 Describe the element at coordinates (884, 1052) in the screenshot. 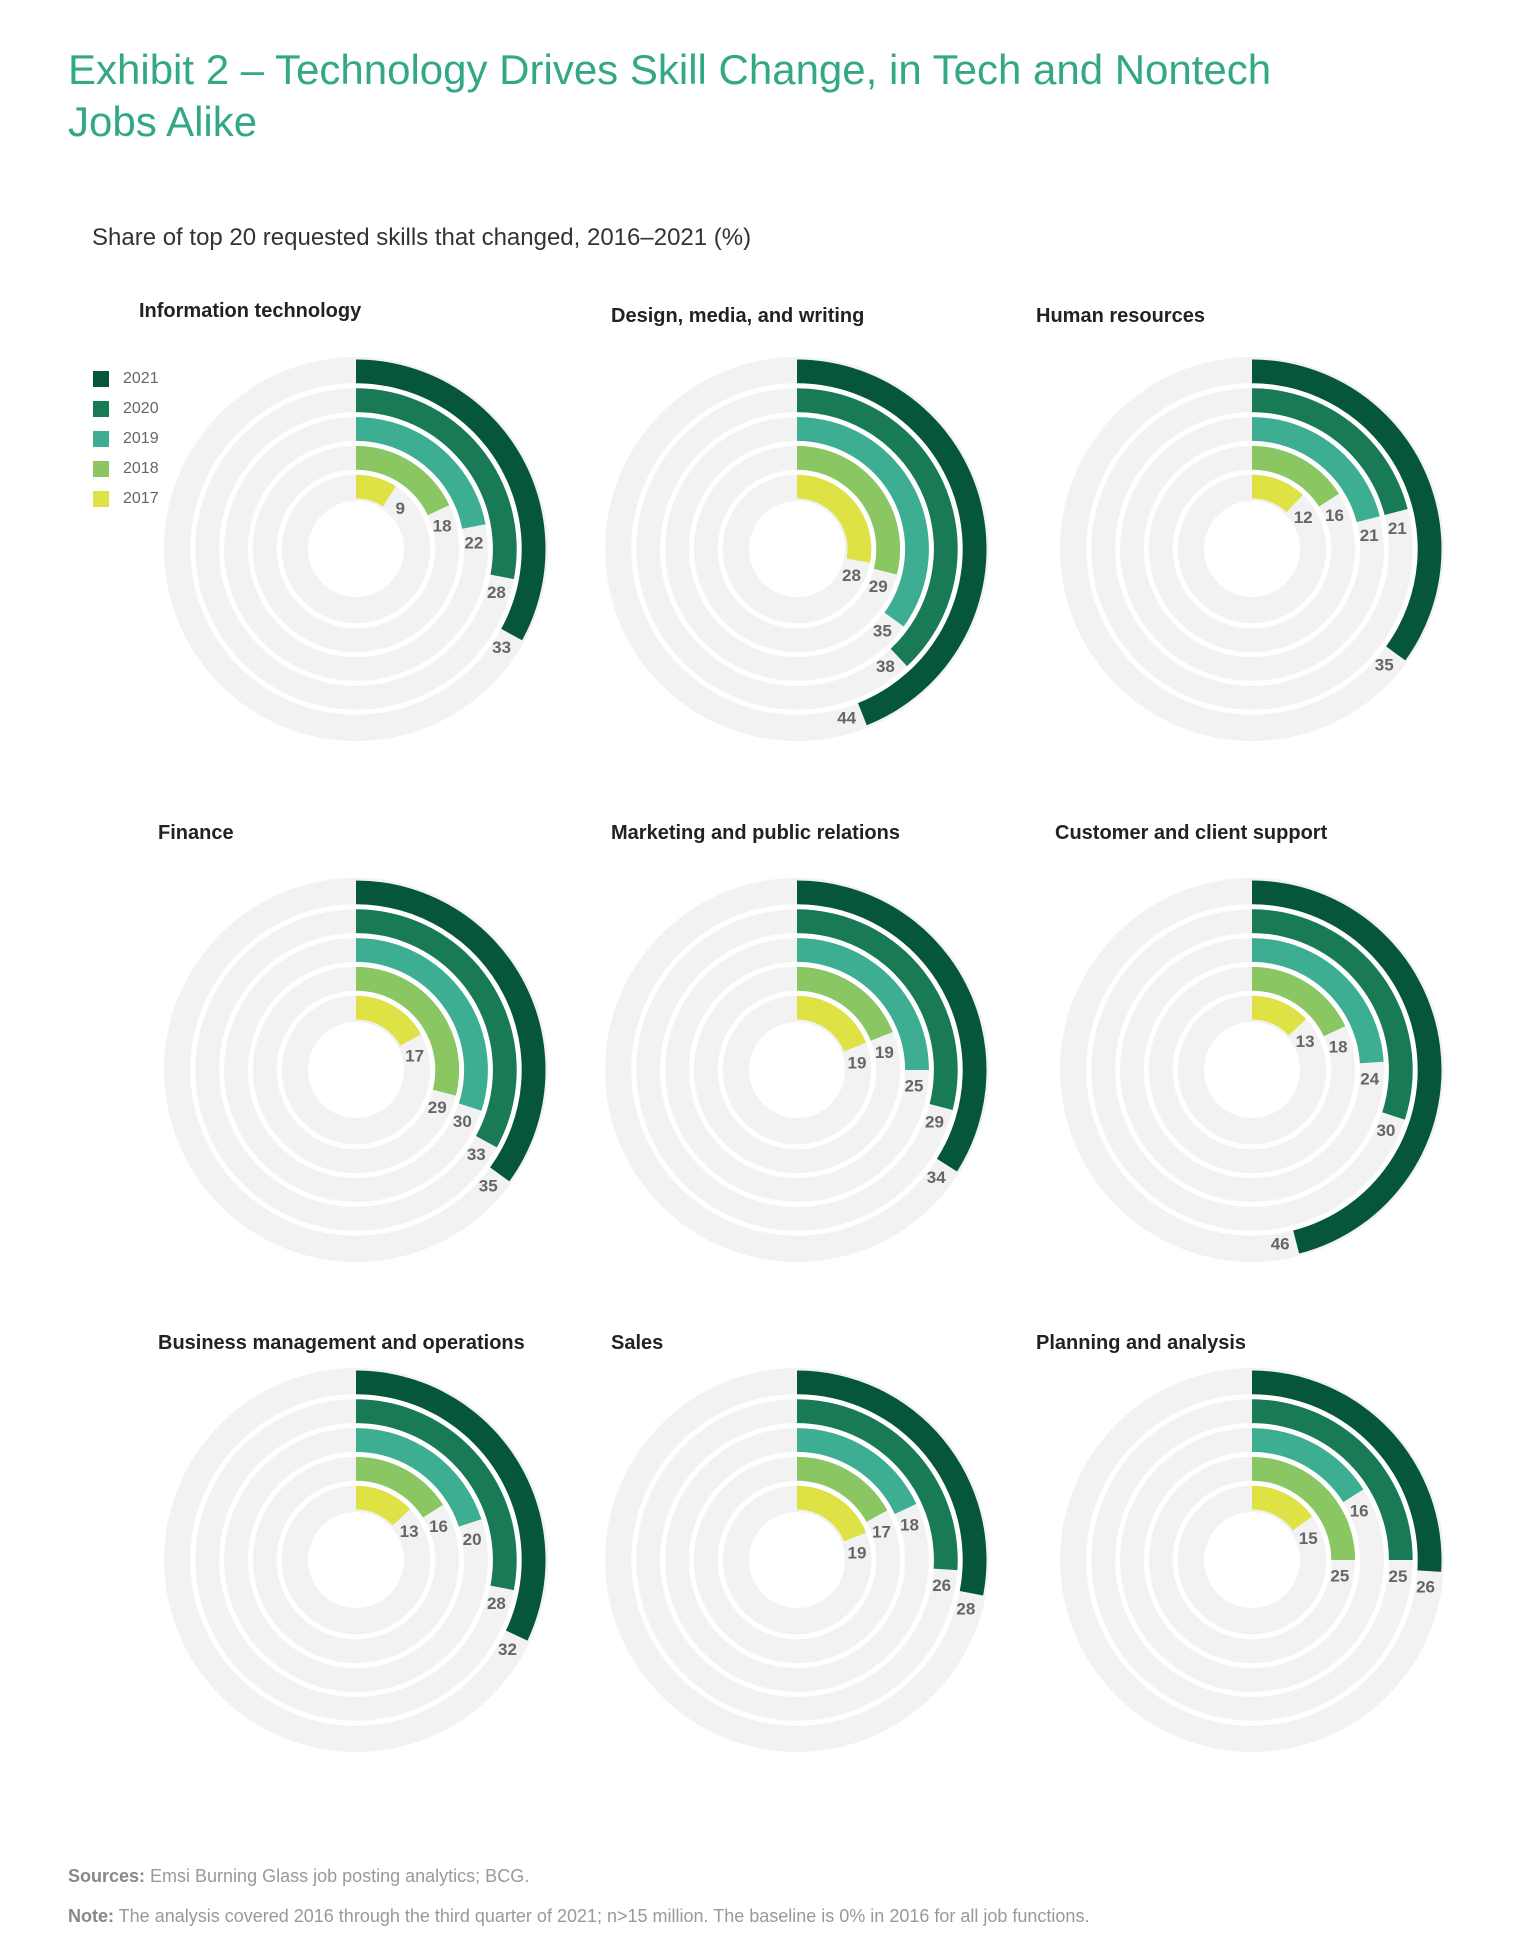

I see `value-label-2018: 19` at that location.